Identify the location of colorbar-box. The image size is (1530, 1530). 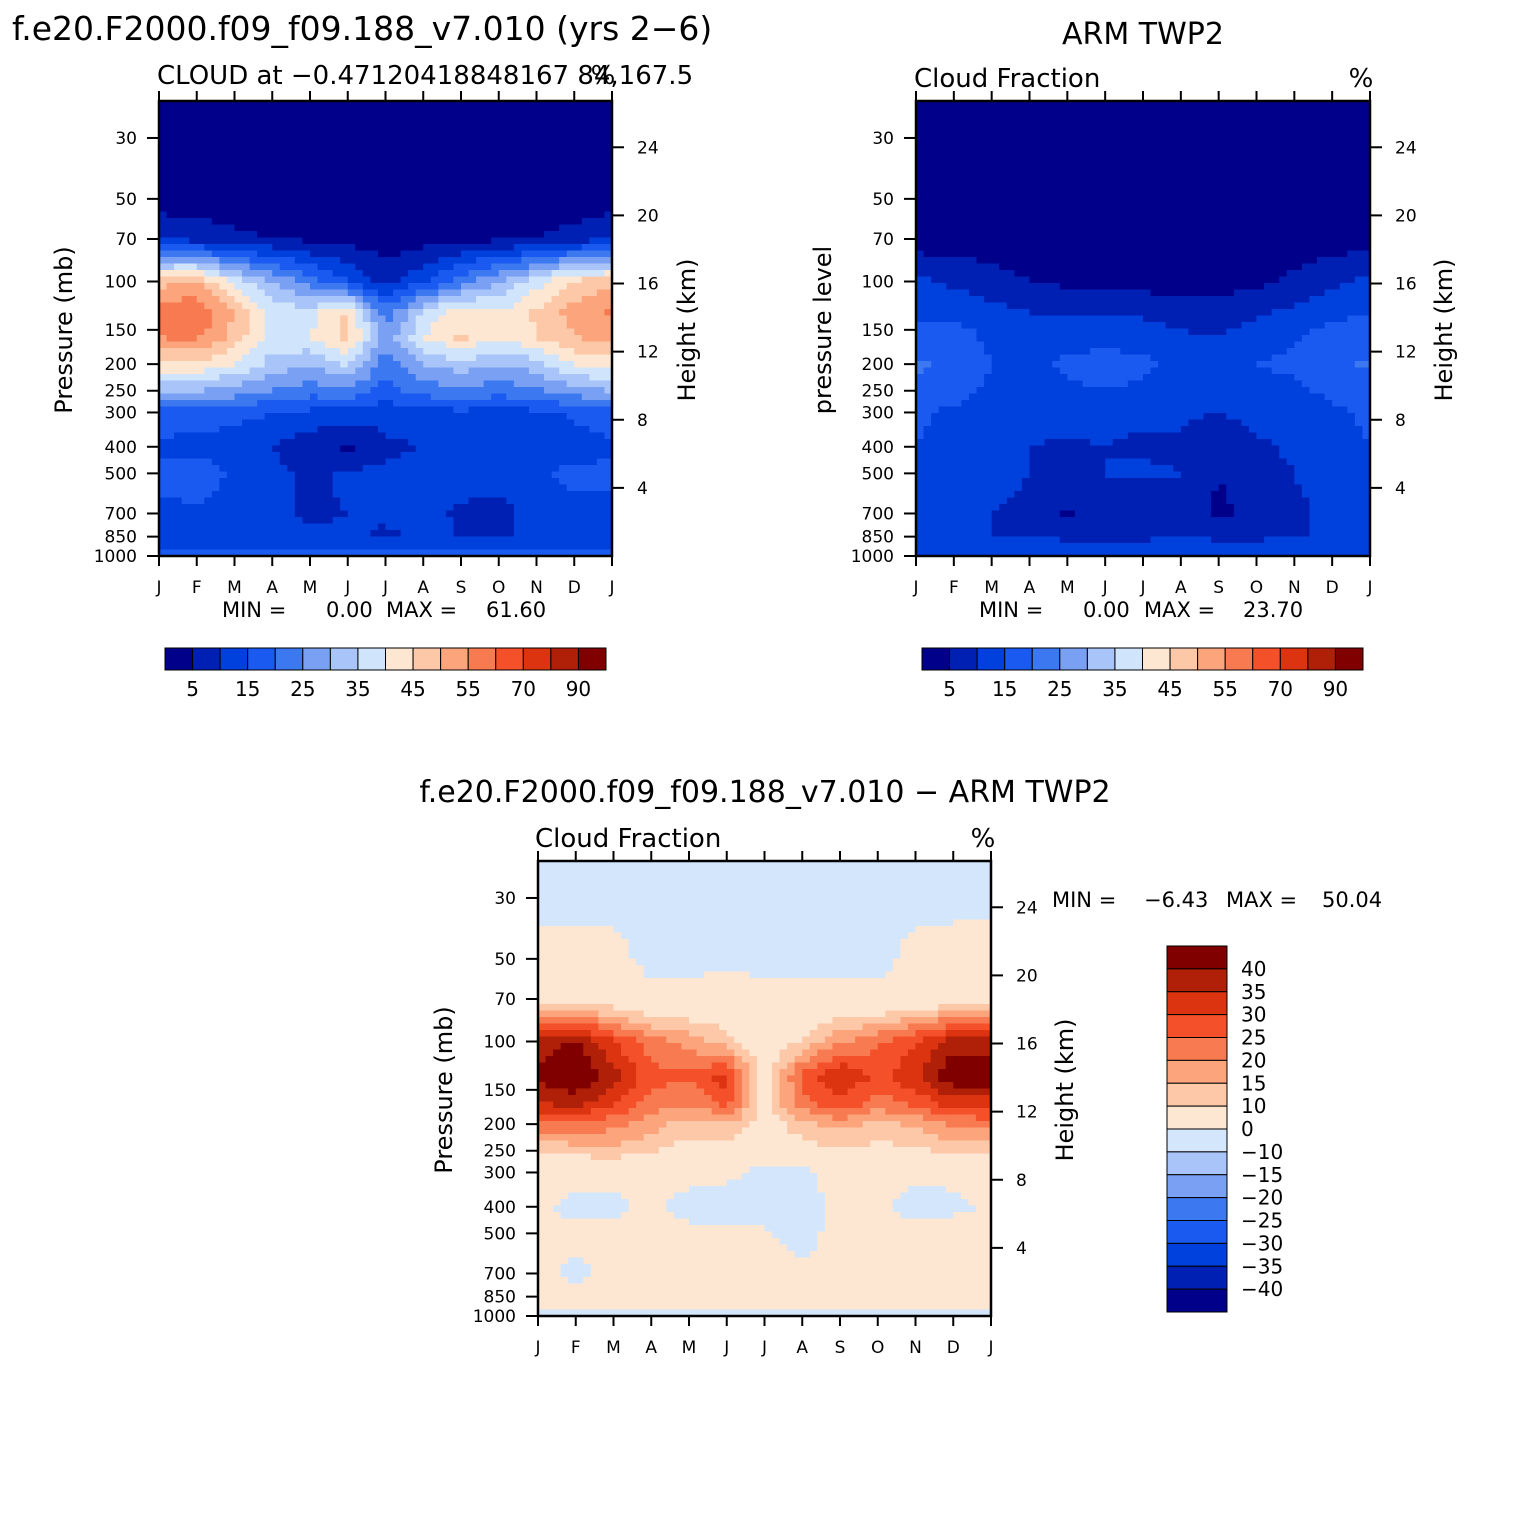
(261, 659).